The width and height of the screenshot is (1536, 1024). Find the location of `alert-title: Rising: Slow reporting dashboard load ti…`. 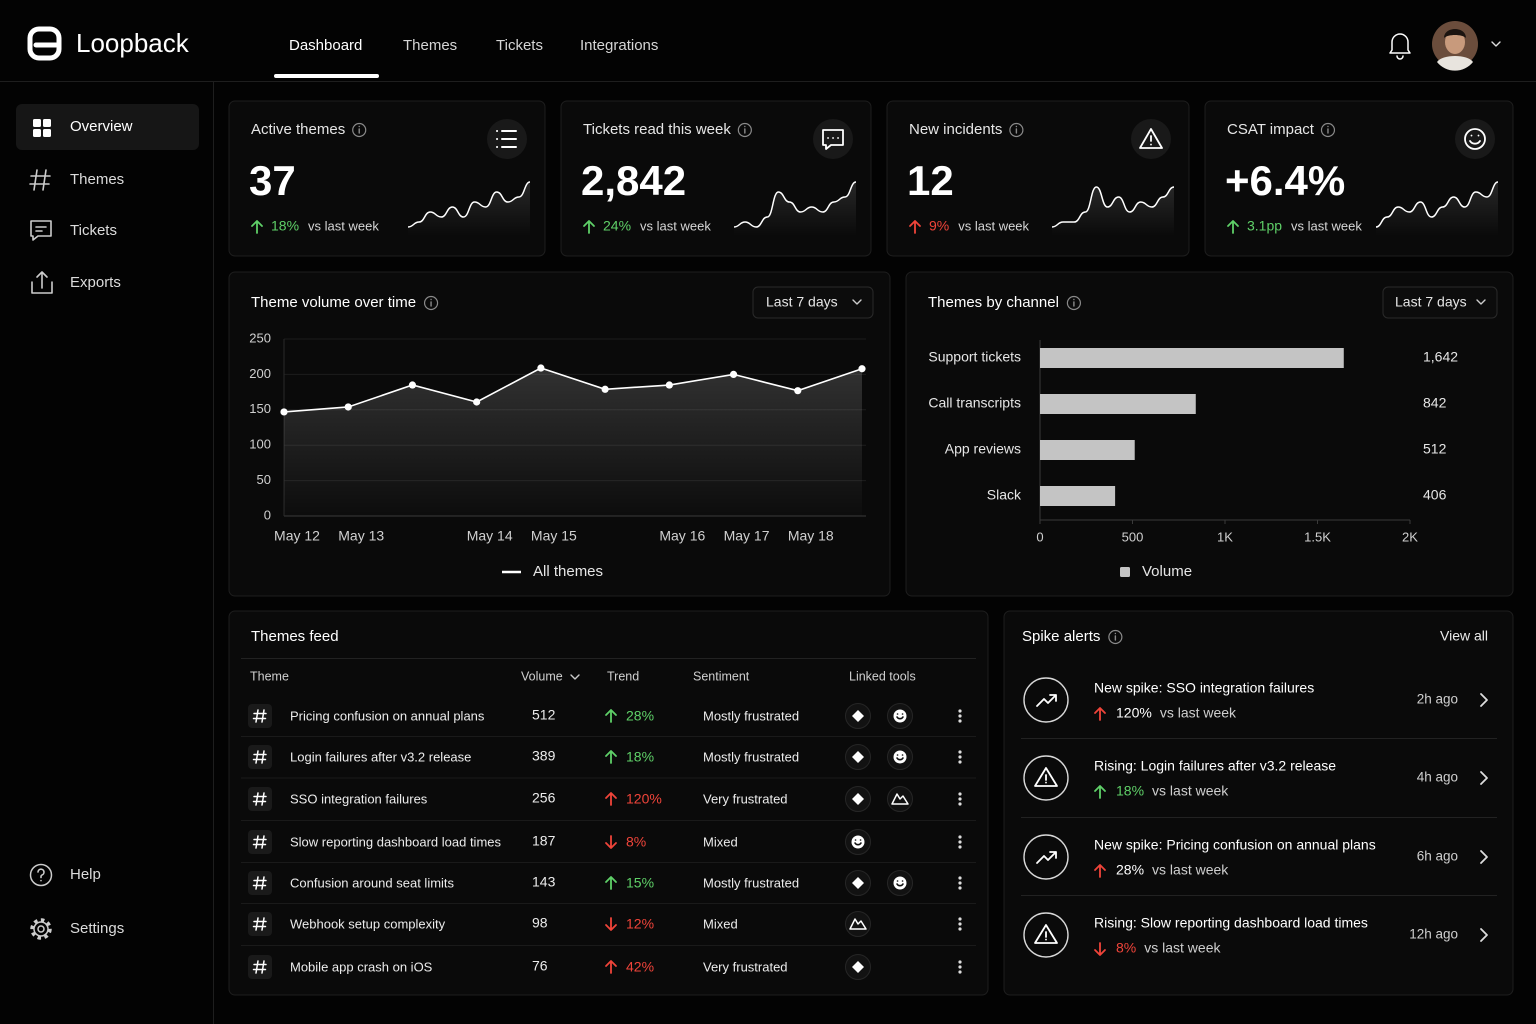

alert-title: Rising: Slow reporting dashboard load ti… is located at coordinates (1231, 923).